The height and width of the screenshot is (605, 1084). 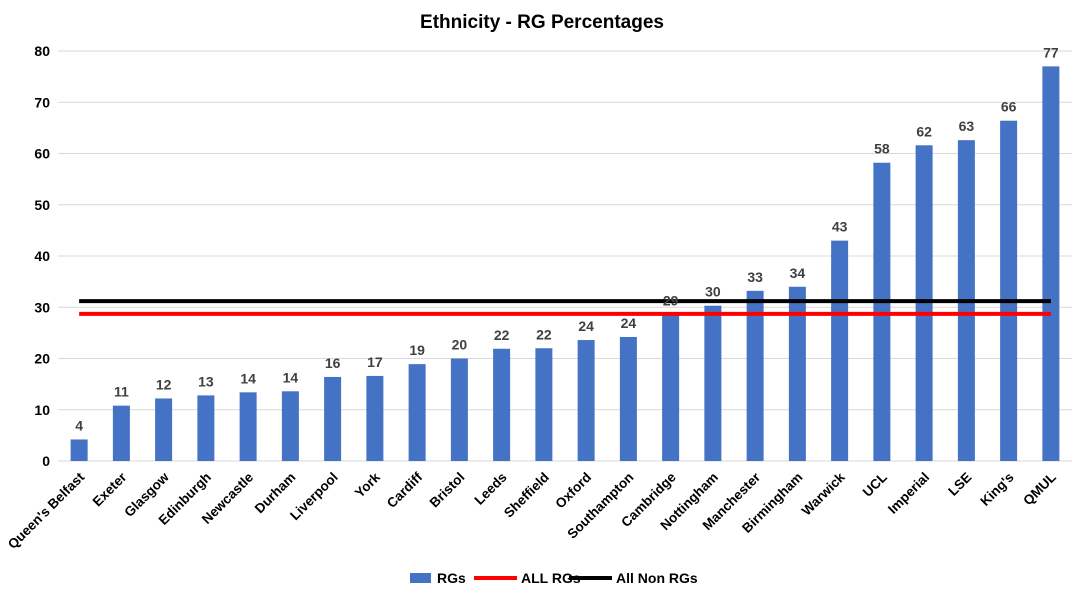 I want to click on legend-label: ALL RGs, so click(x=551, y=578).